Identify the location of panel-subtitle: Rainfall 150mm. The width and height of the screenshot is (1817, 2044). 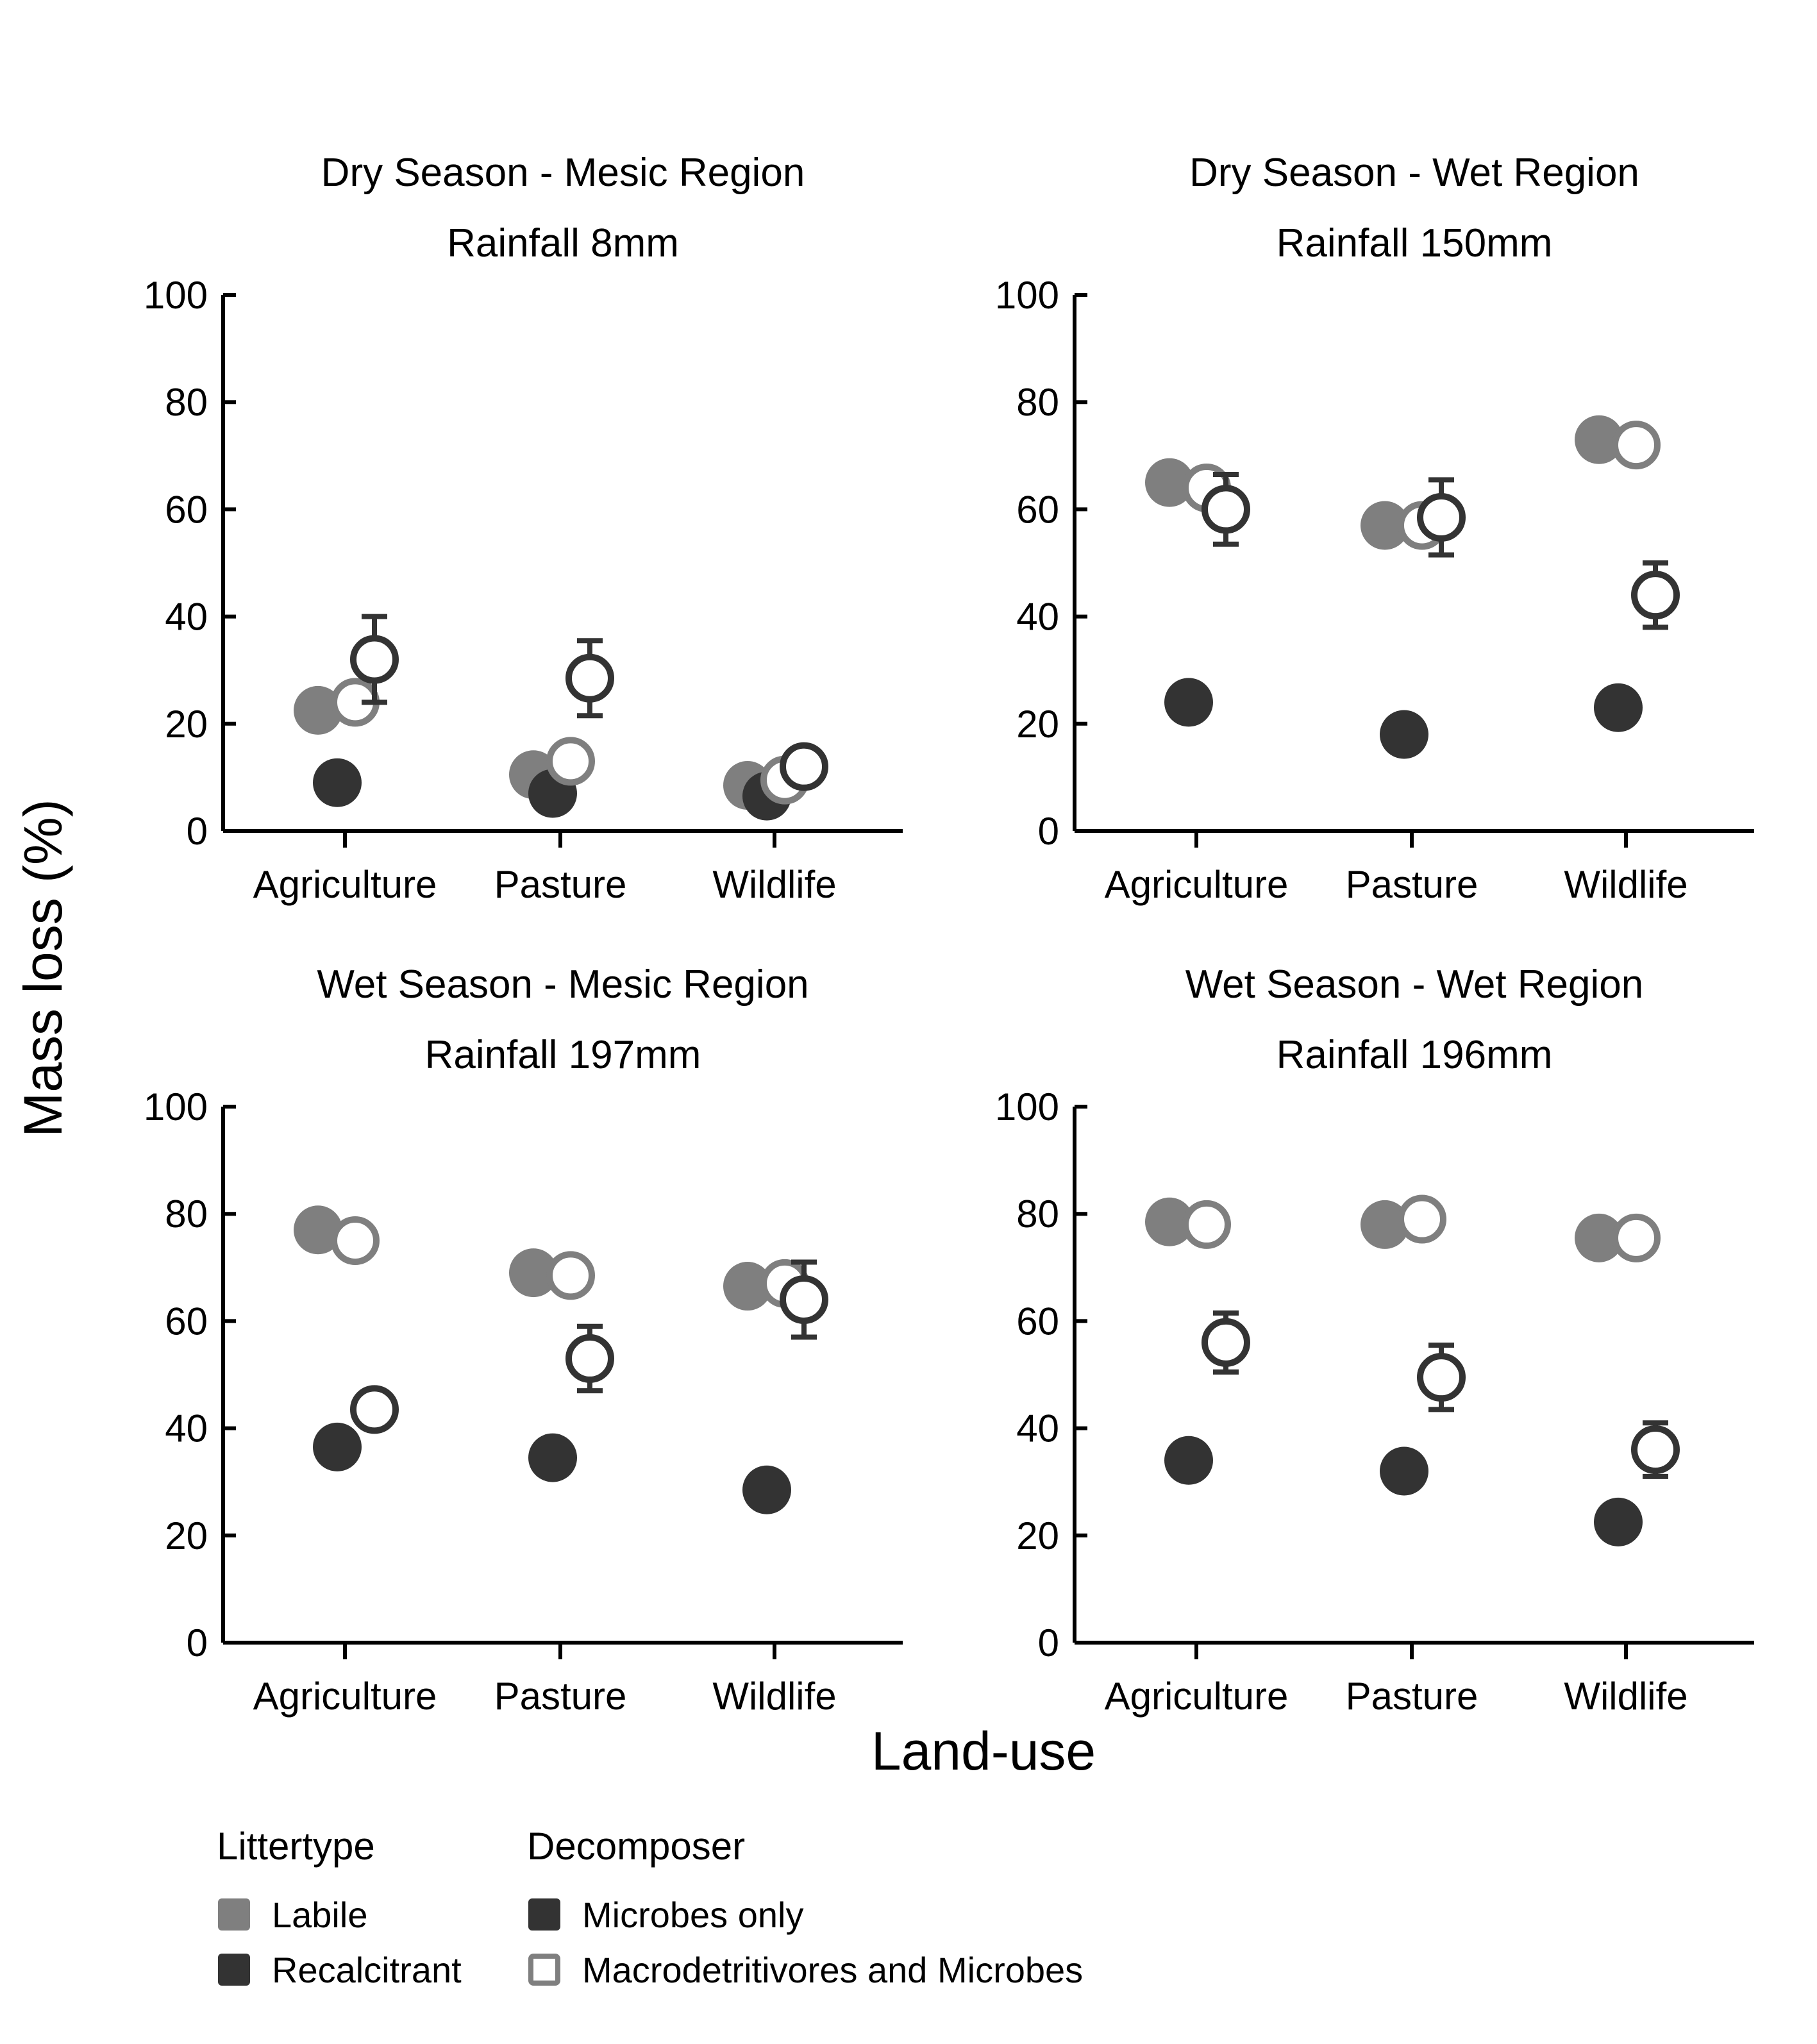
(1415, 243).